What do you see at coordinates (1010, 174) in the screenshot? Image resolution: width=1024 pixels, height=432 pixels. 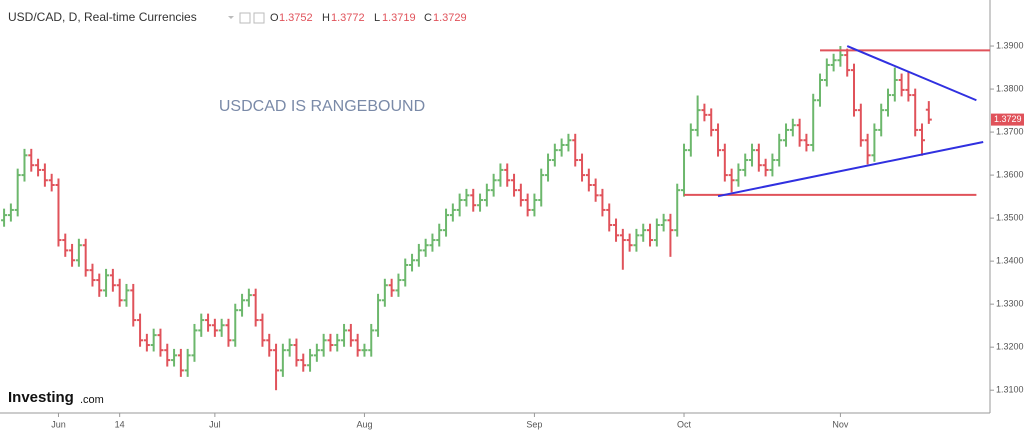 I see `y-tick-label: 1.3600` at bounding box center [1010, 174].